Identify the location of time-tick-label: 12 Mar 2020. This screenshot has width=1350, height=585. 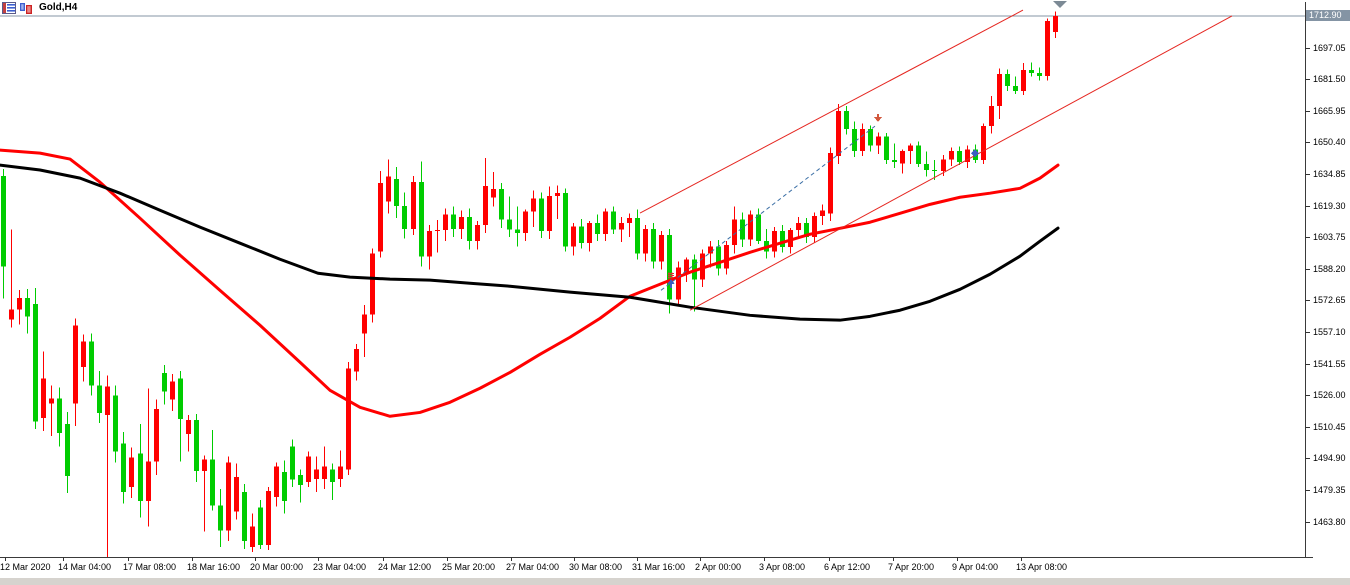
(25, 567).